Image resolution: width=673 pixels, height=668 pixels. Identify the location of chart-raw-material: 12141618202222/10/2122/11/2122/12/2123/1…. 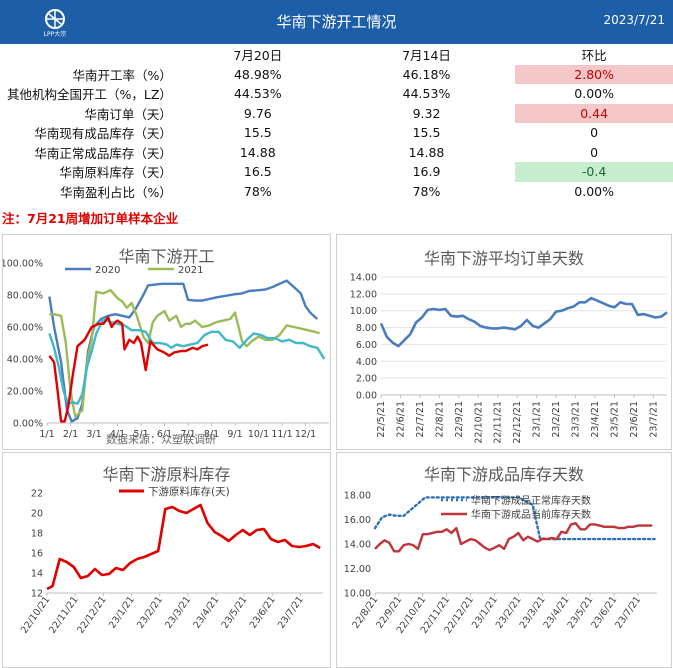
(171, 560).